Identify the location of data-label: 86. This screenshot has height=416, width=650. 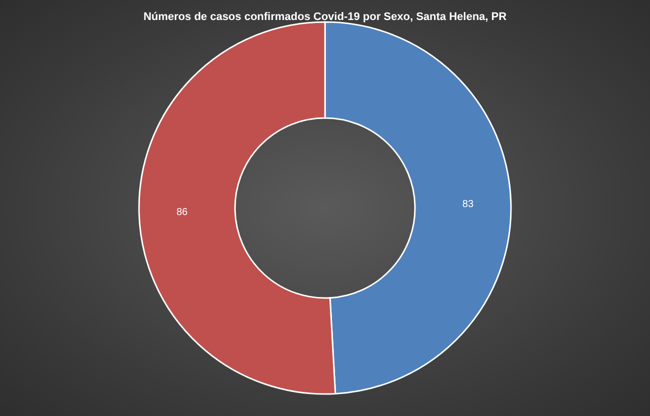
(182, 212).